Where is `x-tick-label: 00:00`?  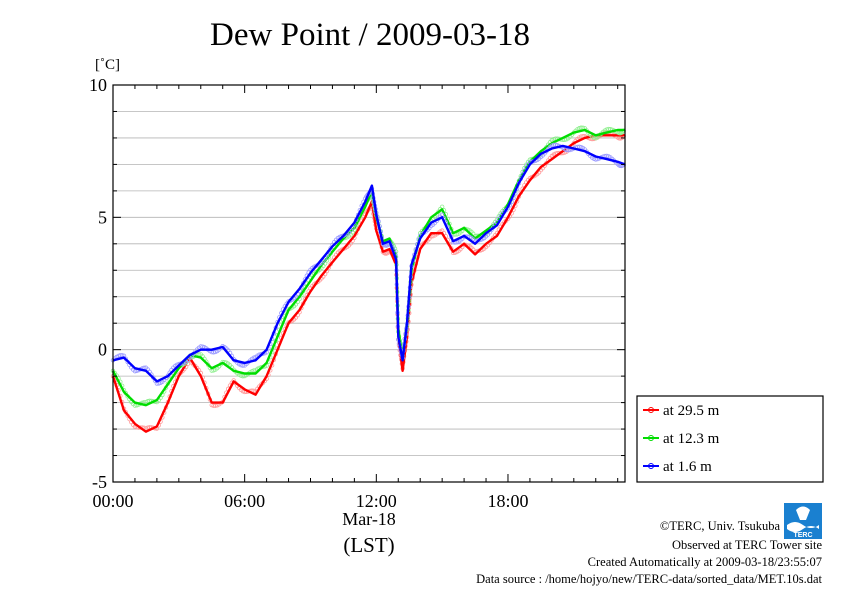
x-tick-label: 00:00 is located at coordinates (112, 501).